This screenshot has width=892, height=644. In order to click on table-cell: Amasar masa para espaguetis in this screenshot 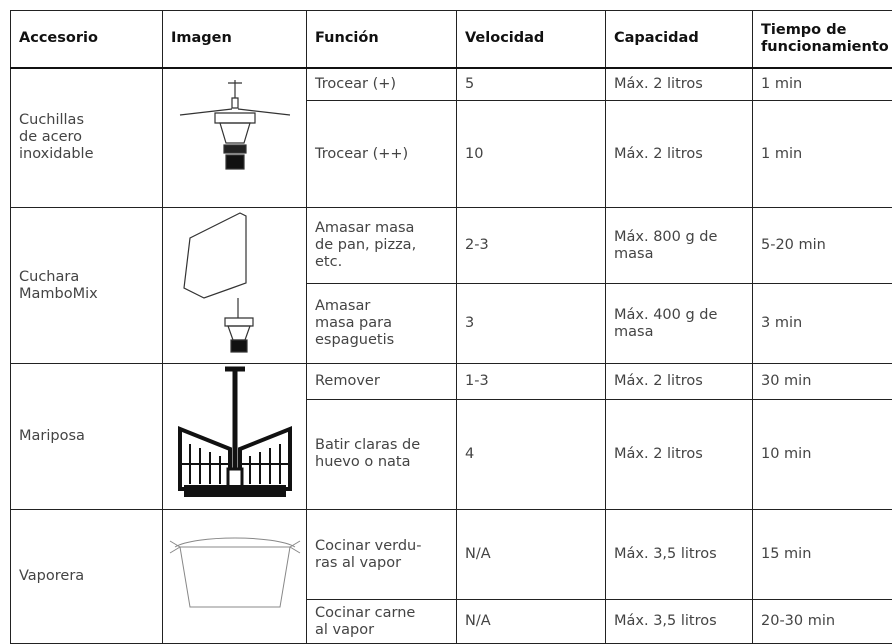, I will do `click(382, 324)`.